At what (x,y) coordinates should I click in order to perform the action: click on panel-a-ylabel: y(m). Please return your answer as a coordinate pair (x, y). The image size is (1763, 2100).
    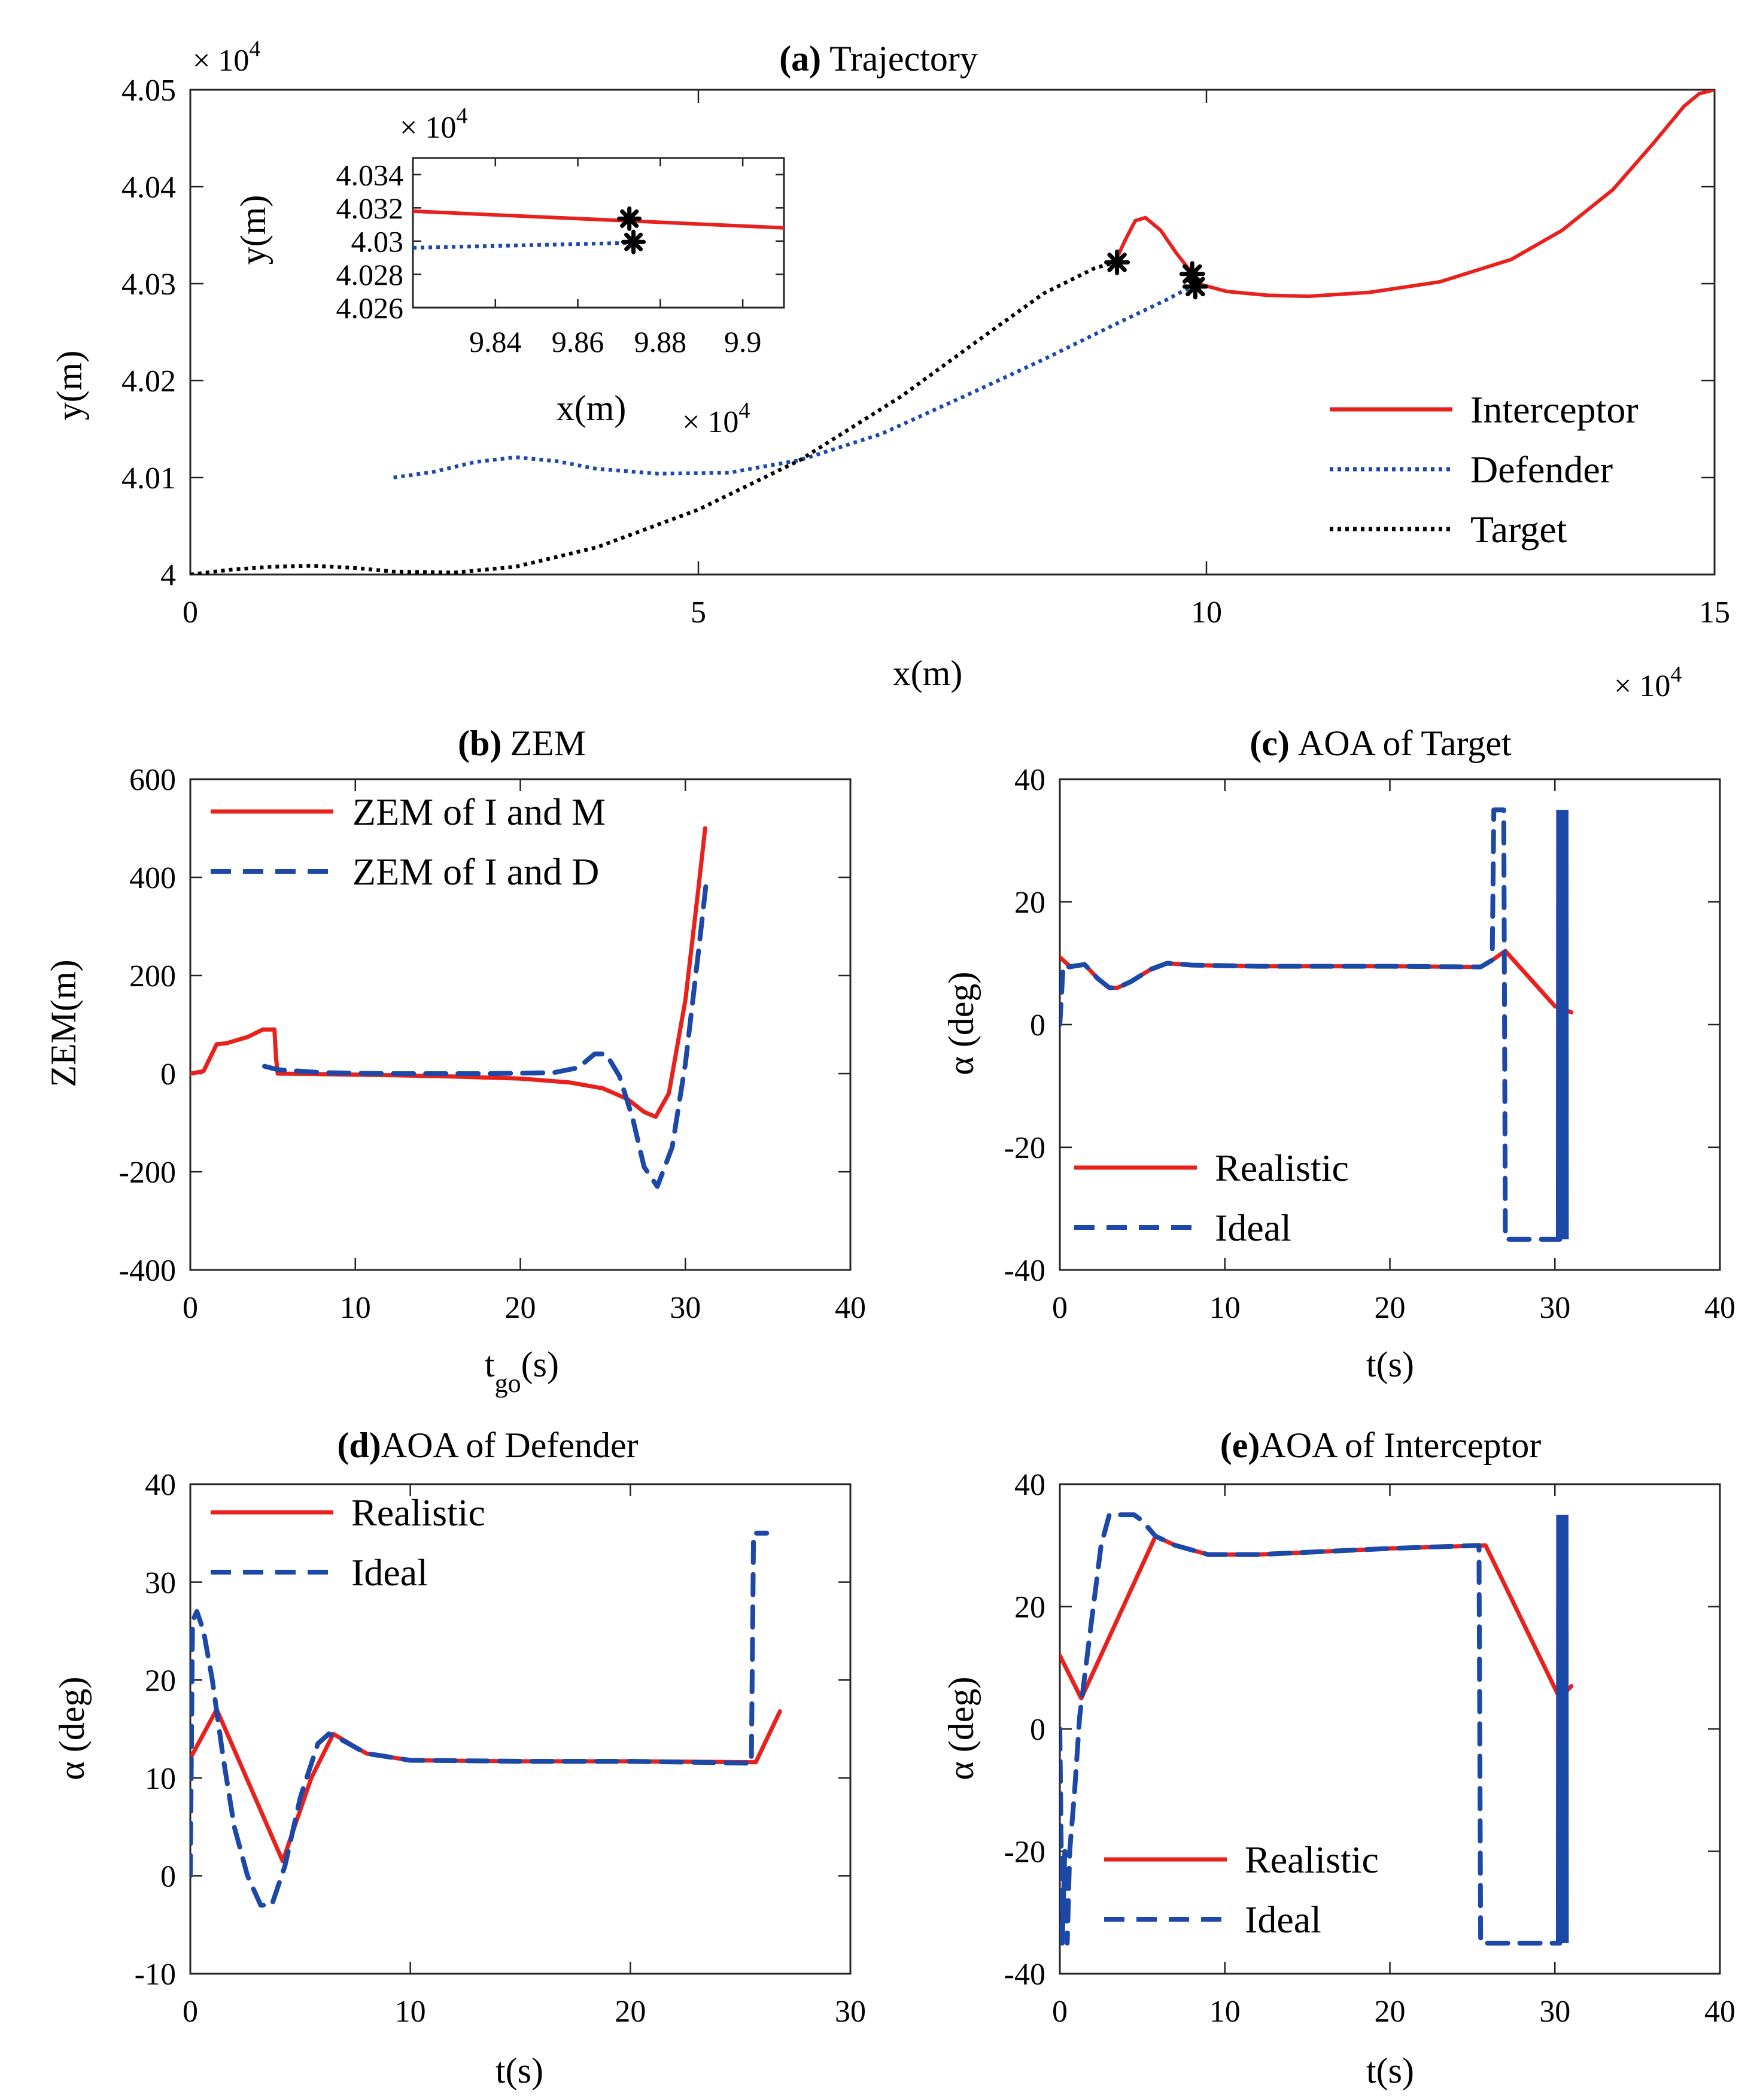
    Looking at the image, I should click on (69, 386).